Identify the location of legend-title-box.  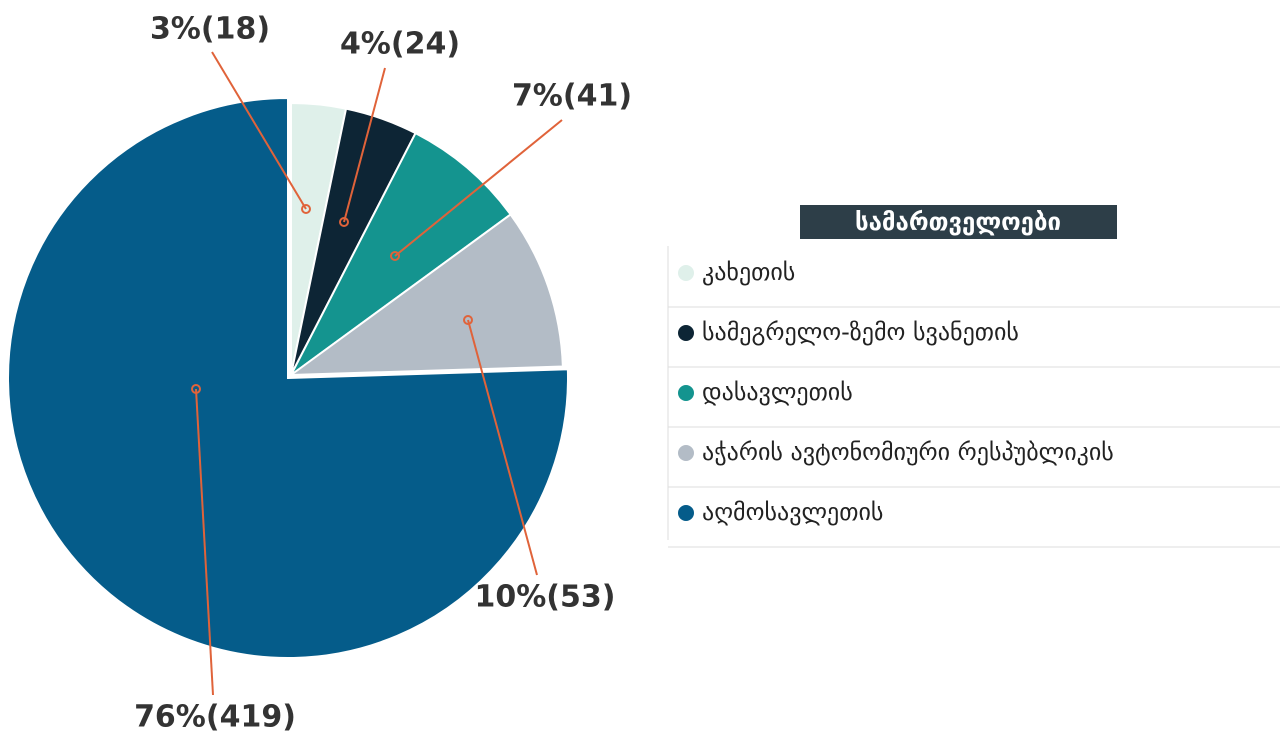
(958, 222).